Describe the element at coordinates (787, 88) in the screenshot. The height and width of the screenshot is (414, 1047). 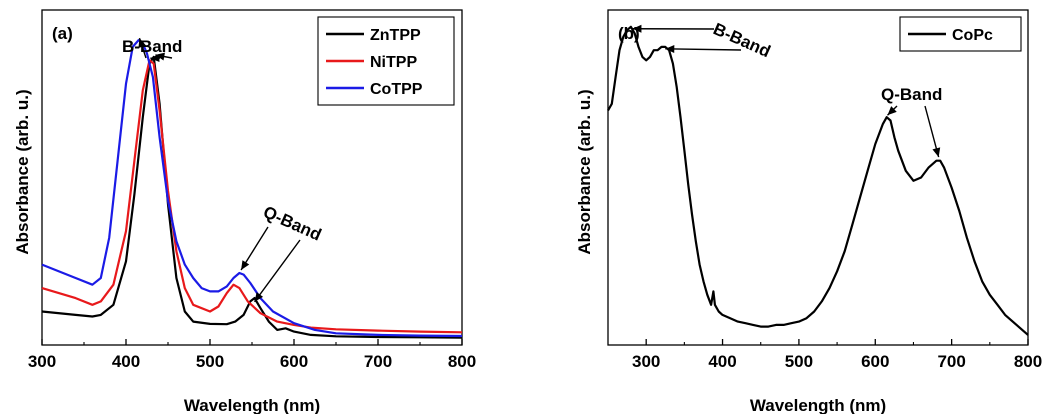
I see `annotations: B-Band Q-Band` at that location.